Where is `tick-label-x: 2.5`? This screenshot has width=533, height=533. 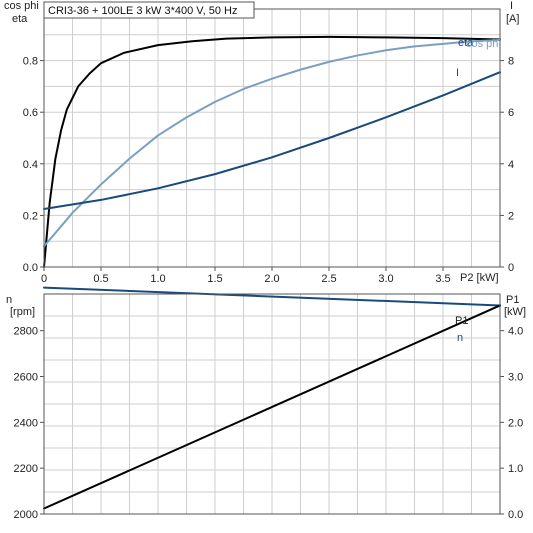
tick-label-x: 2.5 is located at coordinates (328, 279).